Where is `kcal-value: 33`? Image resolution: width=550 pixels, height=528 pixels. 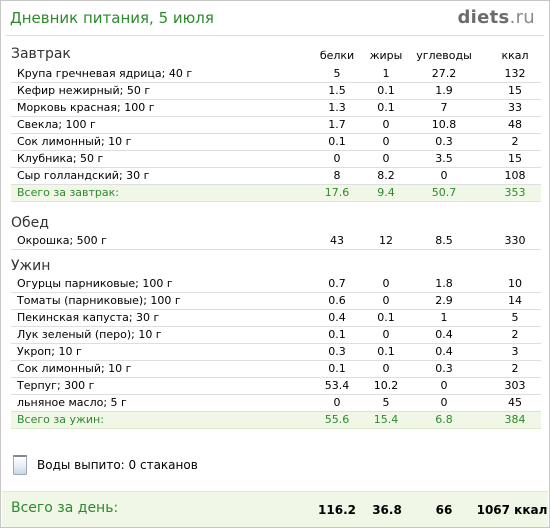 kcal-value: 33 is located at coordinates (515, 107).